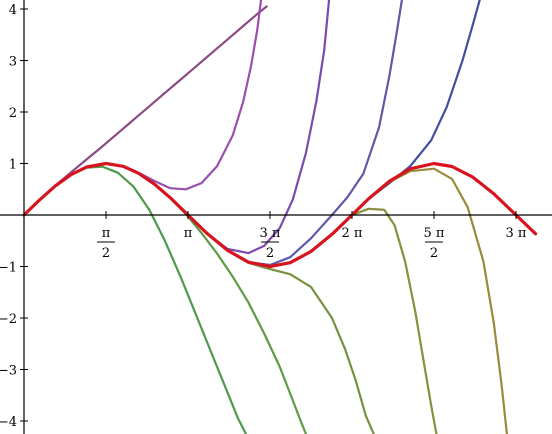 This screenshot has height=434, width=552. Describe the element at coordinates (13, 165) in the screenshot. I see `y-tick-label-4: 1` at that location.